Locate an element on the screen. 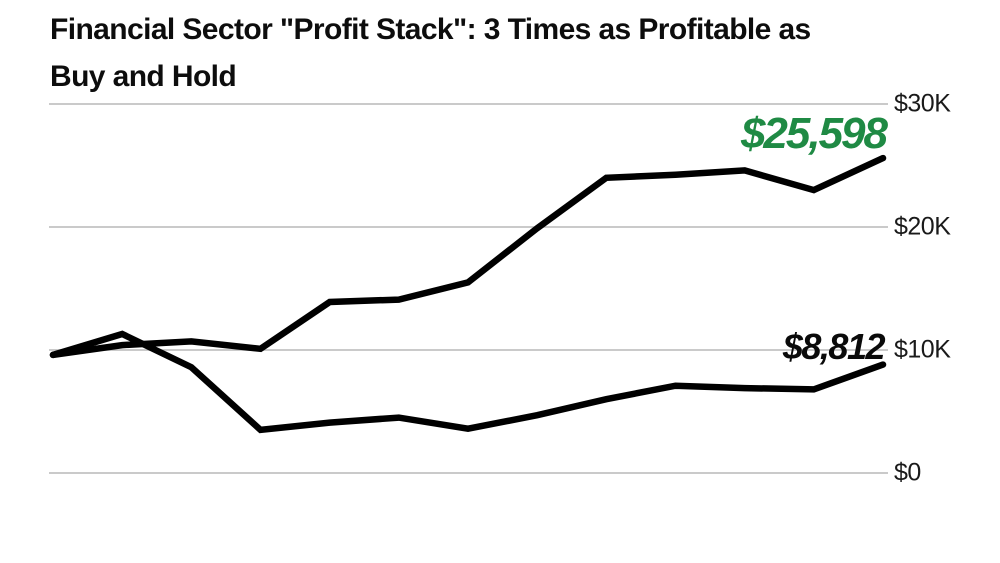 The image size is (1000, 563). chart-title-line2: Buy and Hold is located at coordinates (143, 76).